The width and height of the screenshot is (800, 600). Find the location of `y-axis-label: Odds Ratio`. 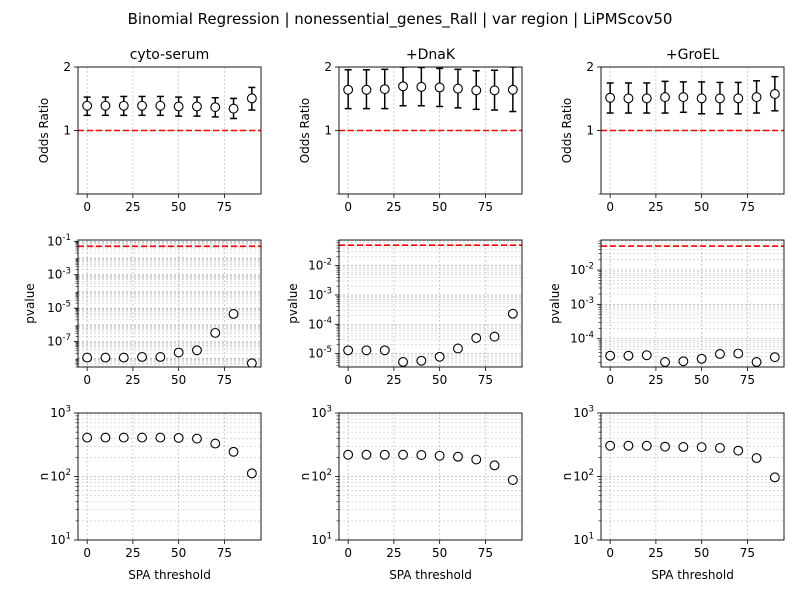

y-axis-label: Odds Ratio is located at coordinates (567, 131).